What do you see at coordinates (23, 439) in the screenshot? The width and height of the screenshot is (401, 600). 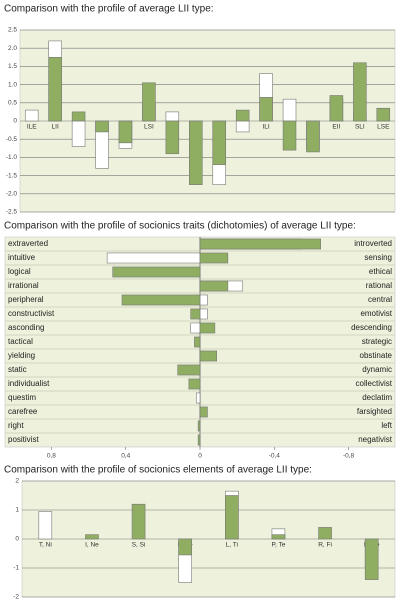 I see `left-label: positivist` at bounding box center [23, 439].